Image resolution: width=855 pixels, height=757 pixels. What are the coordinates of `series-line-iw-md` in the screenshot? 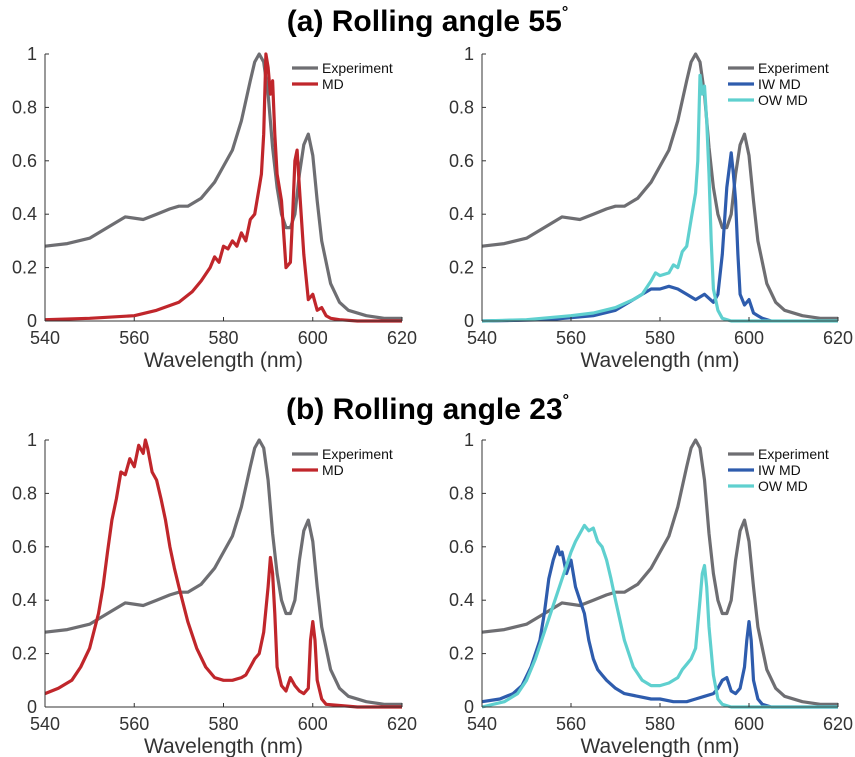 It's located at (659, 627).